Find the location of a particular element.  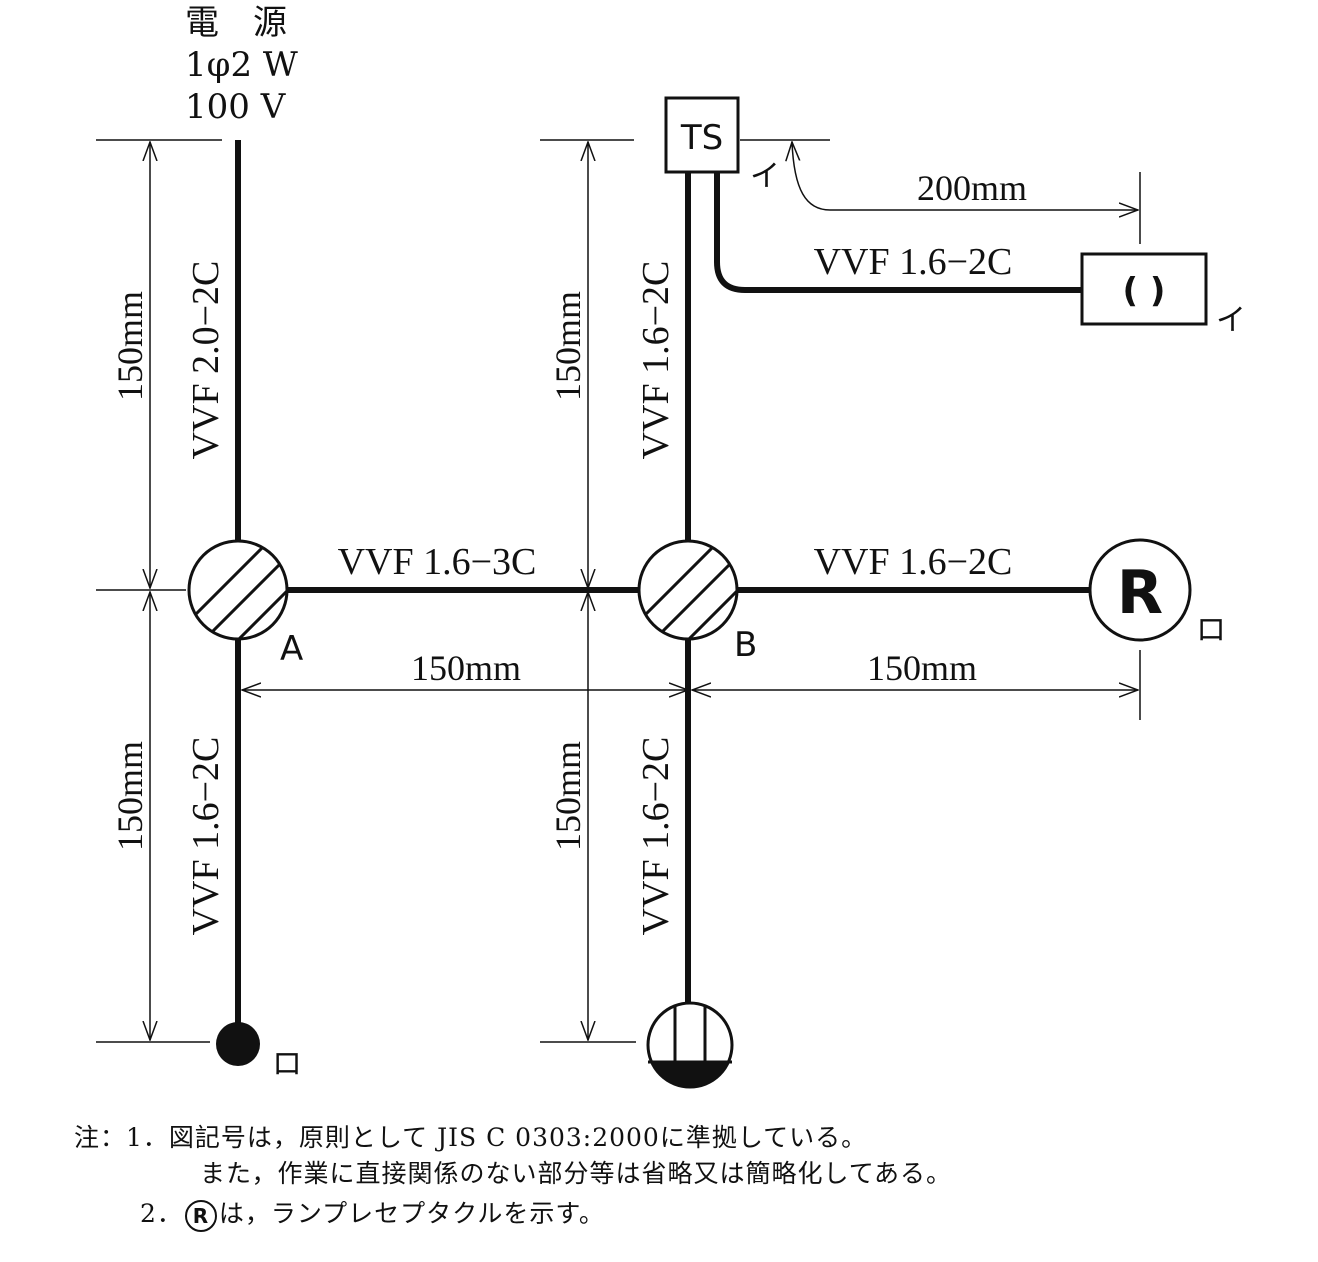

source-label-line2: 1φ2 W is located at coordinates (241, 65).